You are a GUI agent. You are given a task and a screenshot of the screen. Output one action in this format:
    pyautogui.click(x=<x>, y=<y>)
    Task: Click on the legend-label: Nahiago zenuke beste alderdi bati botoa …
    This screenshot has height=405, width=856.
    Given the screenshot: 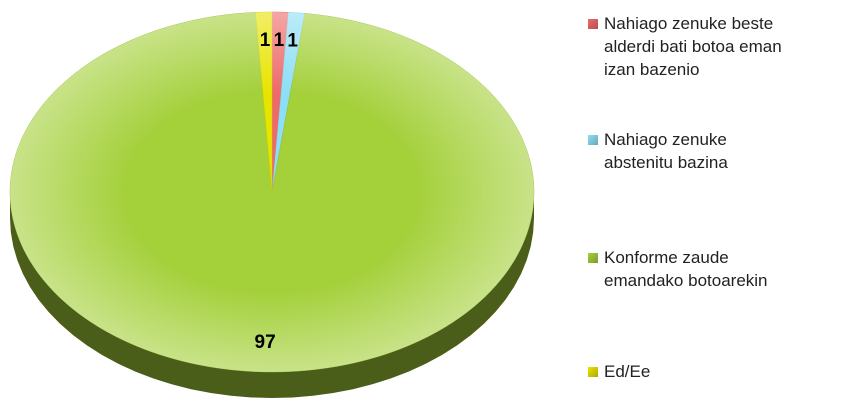 What is the action you would take?
    pyautogui.click(x=693, y=46)
    